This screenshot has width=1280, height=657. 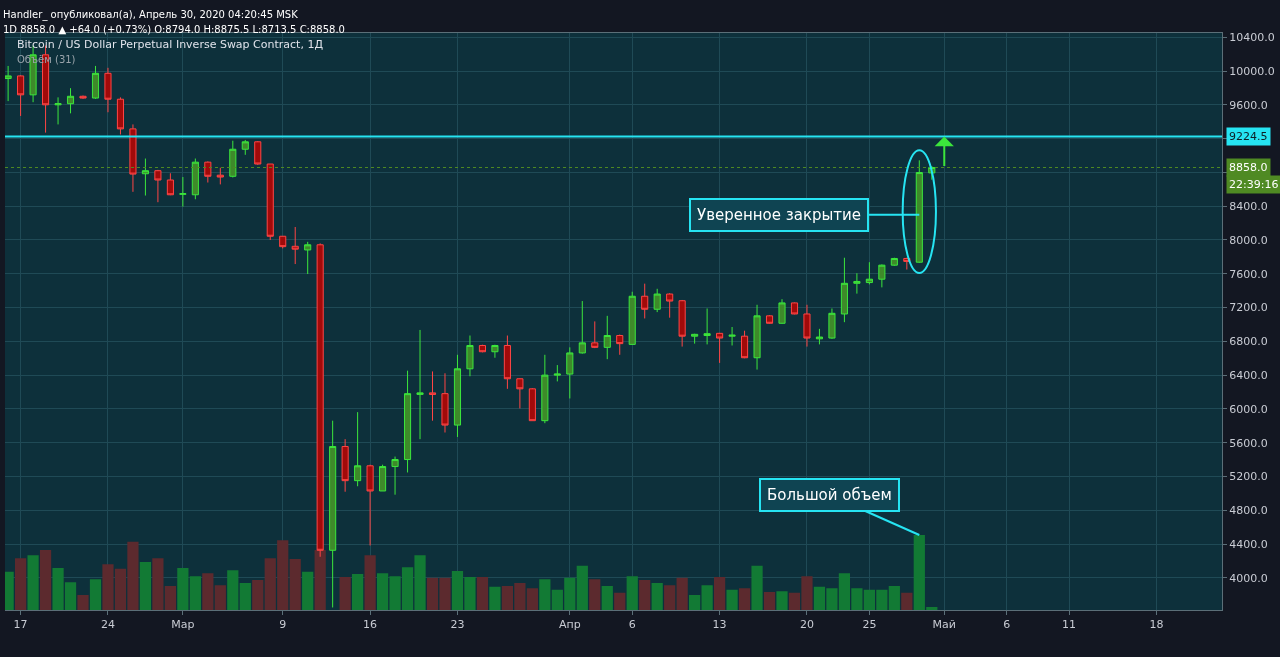 What do you see at coordinates (1248, 578) in the screenshot?
I see `y-tick-label: 4000.0` at bounding box center [1248, 578].